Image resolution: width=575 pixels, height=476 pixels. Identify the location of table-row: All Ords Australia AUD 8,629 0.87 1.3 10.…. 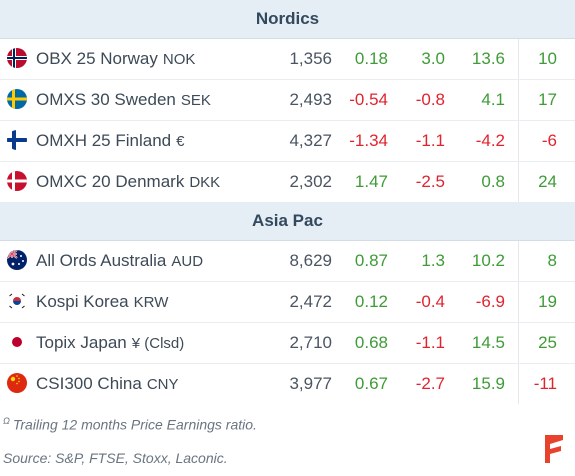
(287, 261).